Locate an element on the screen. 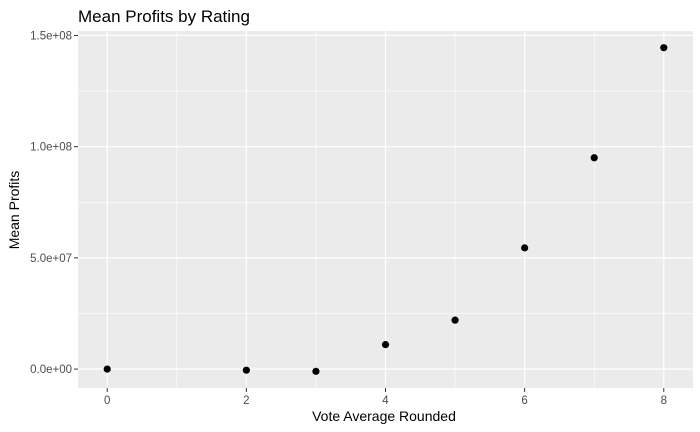  x-axis: 0 2 4 6 8 is located at coordinates (385, 397).